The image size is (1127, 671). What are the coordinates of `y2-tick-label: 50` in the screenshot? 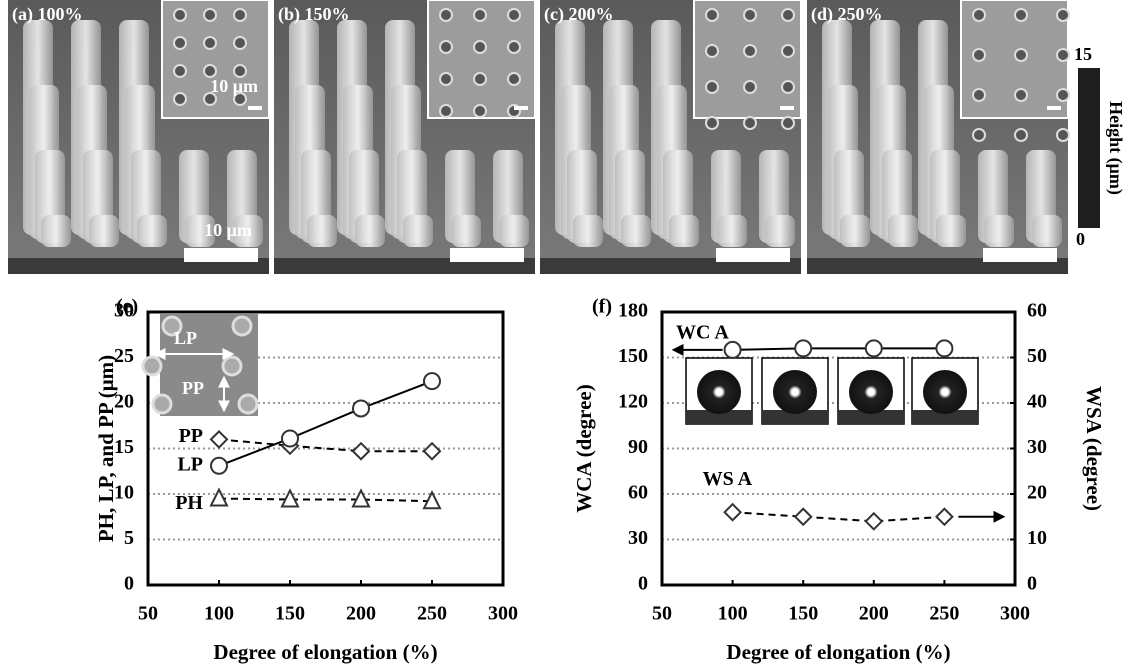 It's located at (1037, 356).